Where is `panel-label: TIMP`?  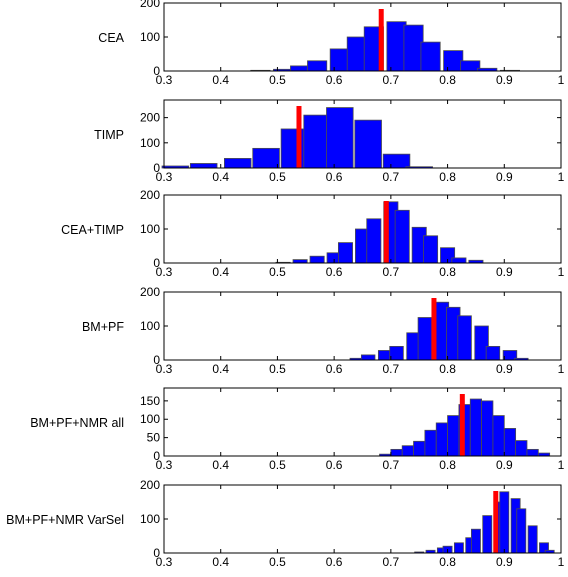 panel-label: TIMP is located at coordinates (109, 135).